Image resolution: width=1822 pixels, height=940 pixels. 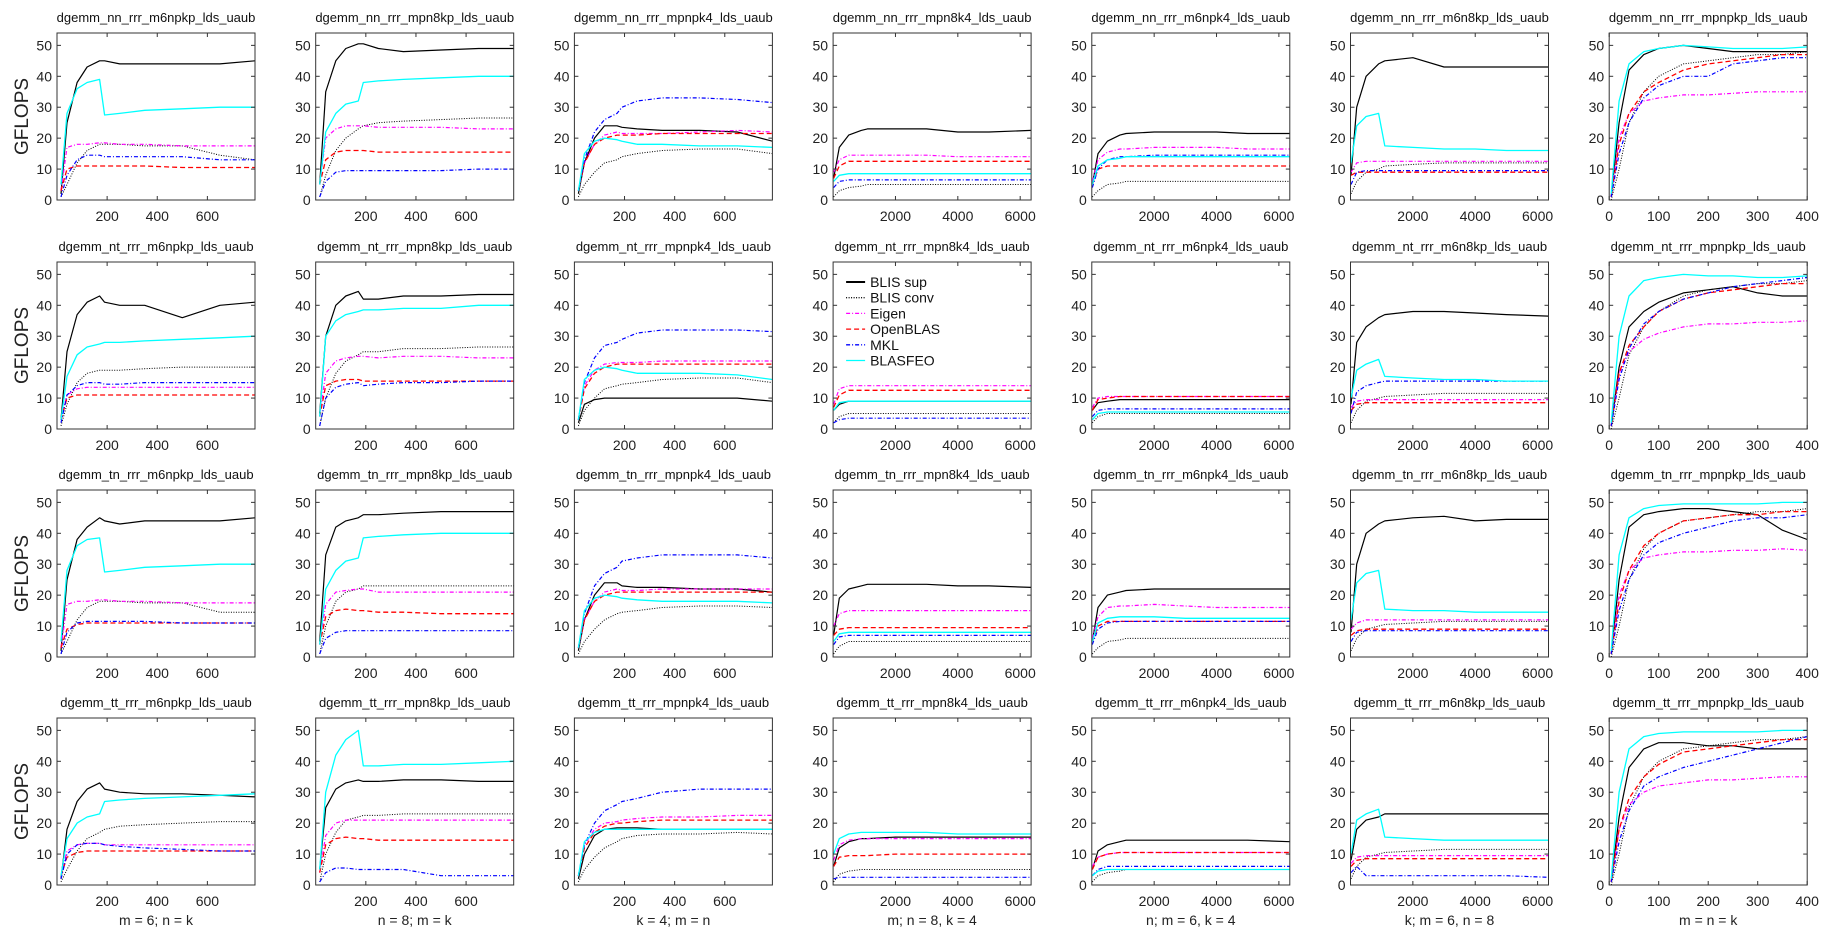 I want to click on x-tick-label: 100, so click(x=1659, y=216).